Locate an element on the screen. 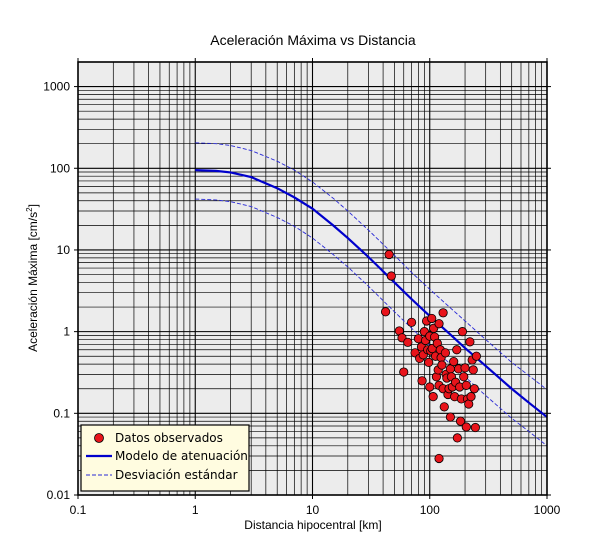  y-tick-label: 1 is located at coordinates (66, 332).